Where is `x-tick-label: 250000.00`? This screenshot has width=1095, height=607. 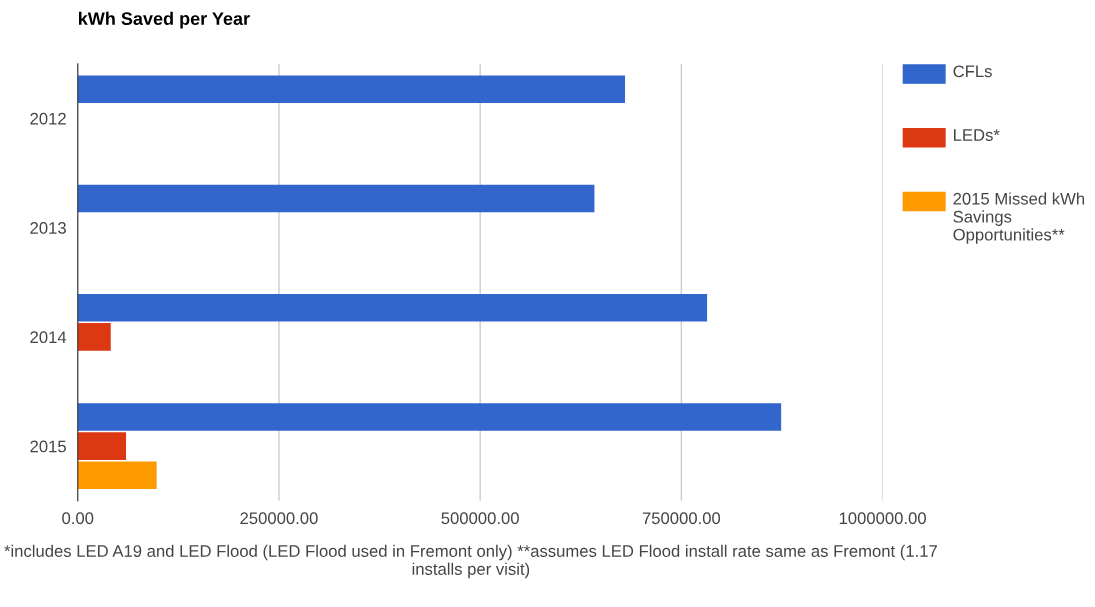
x-tick-label: 250000.00 is located at coordinates (279, 518).